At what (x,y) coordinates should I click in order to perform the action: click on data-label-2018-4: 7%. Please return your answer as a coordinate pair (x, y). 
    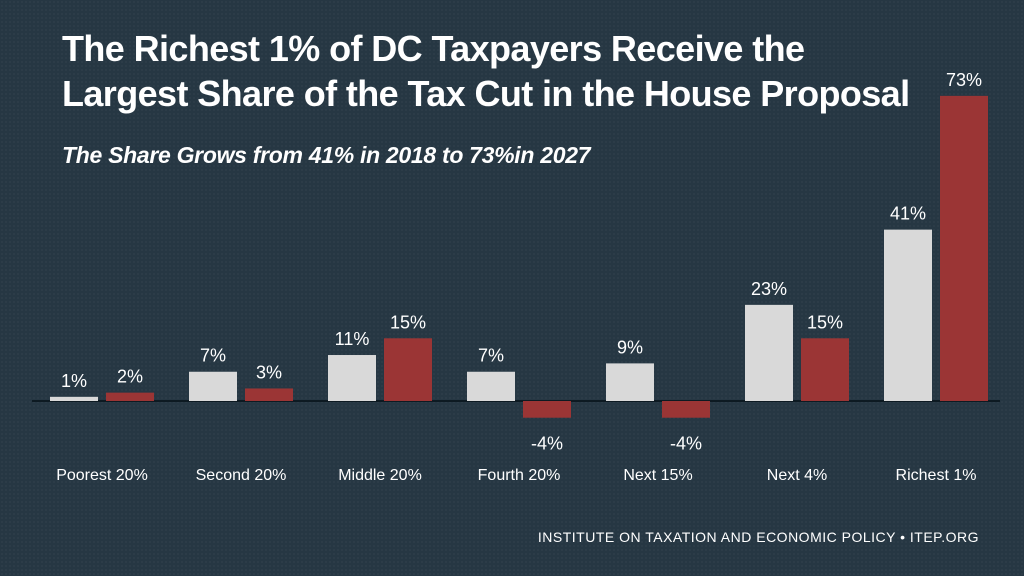
    Looking at the image, I should click on (491, 356).